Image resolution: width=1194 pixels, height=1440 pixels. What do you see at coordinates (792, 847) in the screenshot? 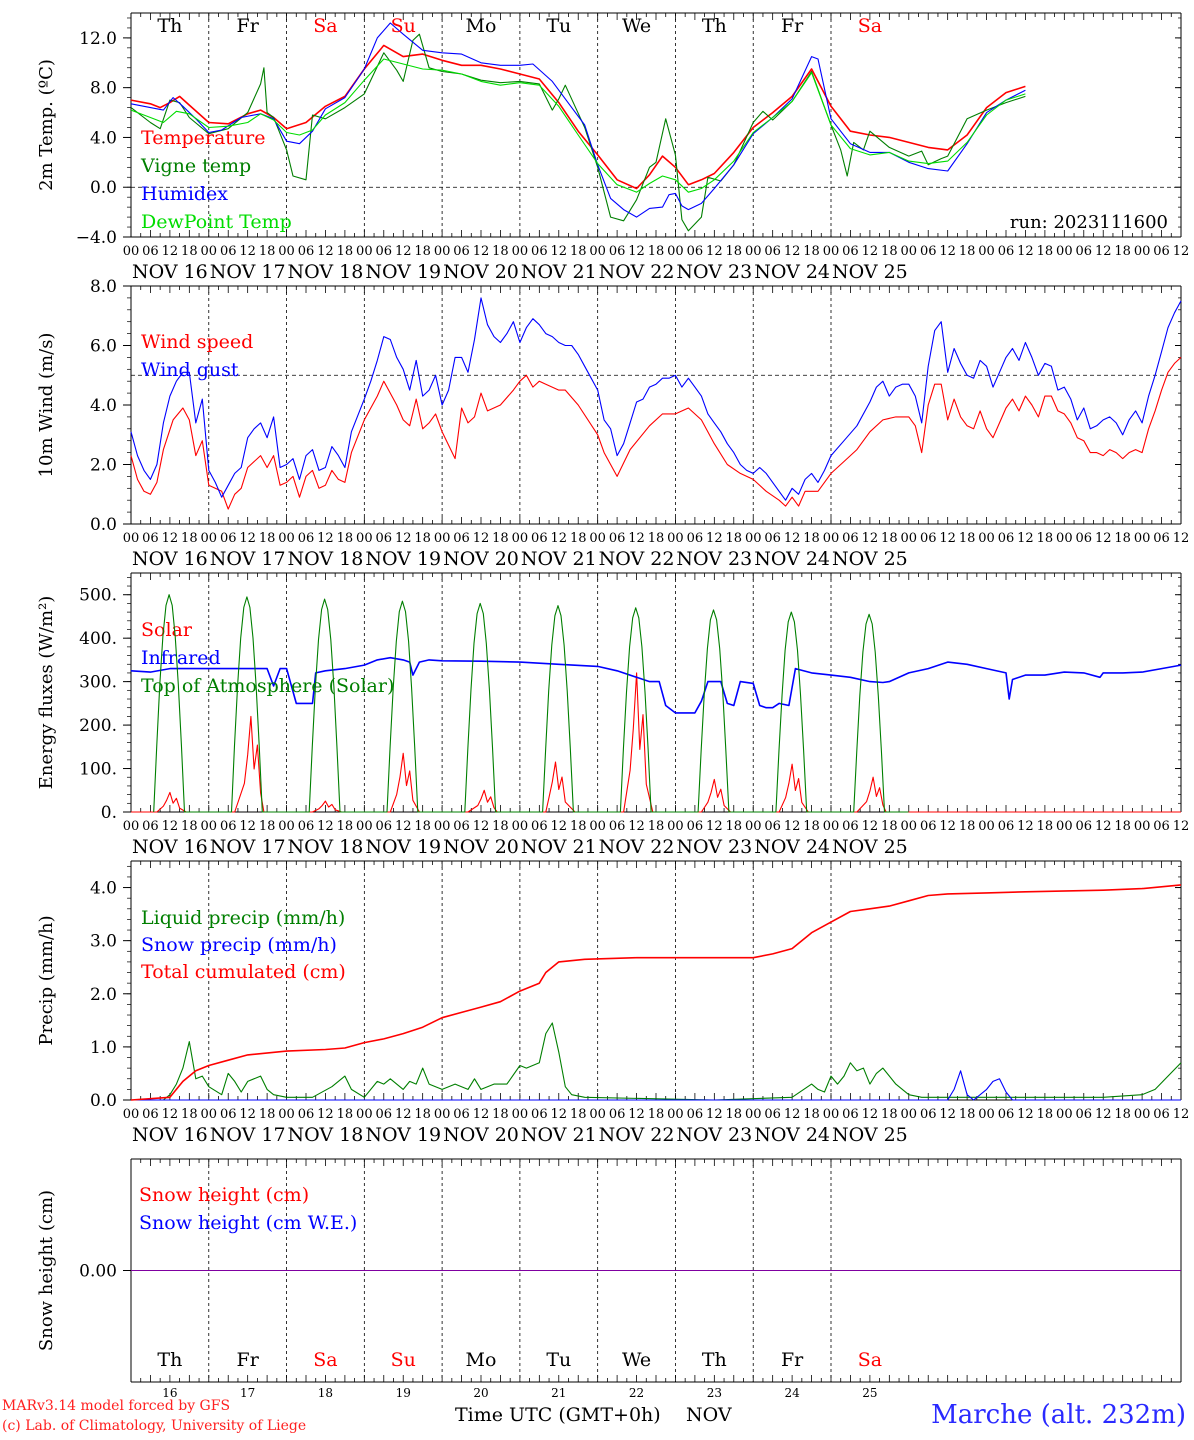
I see `date-label: NOV 24` at bounding box center [792, 847].